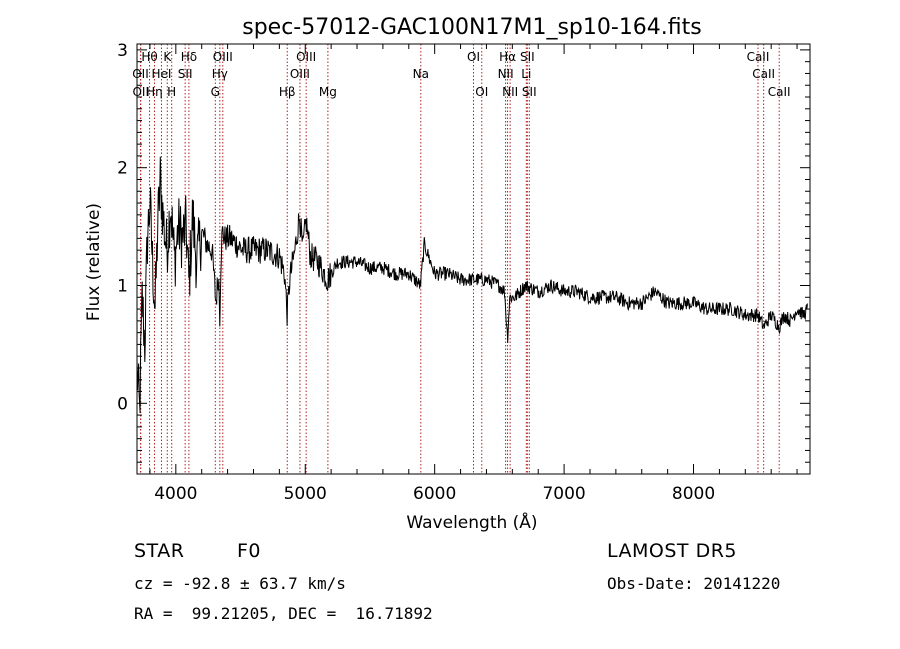 The width and height of the screenshot is (900, 649). Describe the element at coordinates (507, 57) in the screenshot. I see `line-label-20: Hα` at that location.